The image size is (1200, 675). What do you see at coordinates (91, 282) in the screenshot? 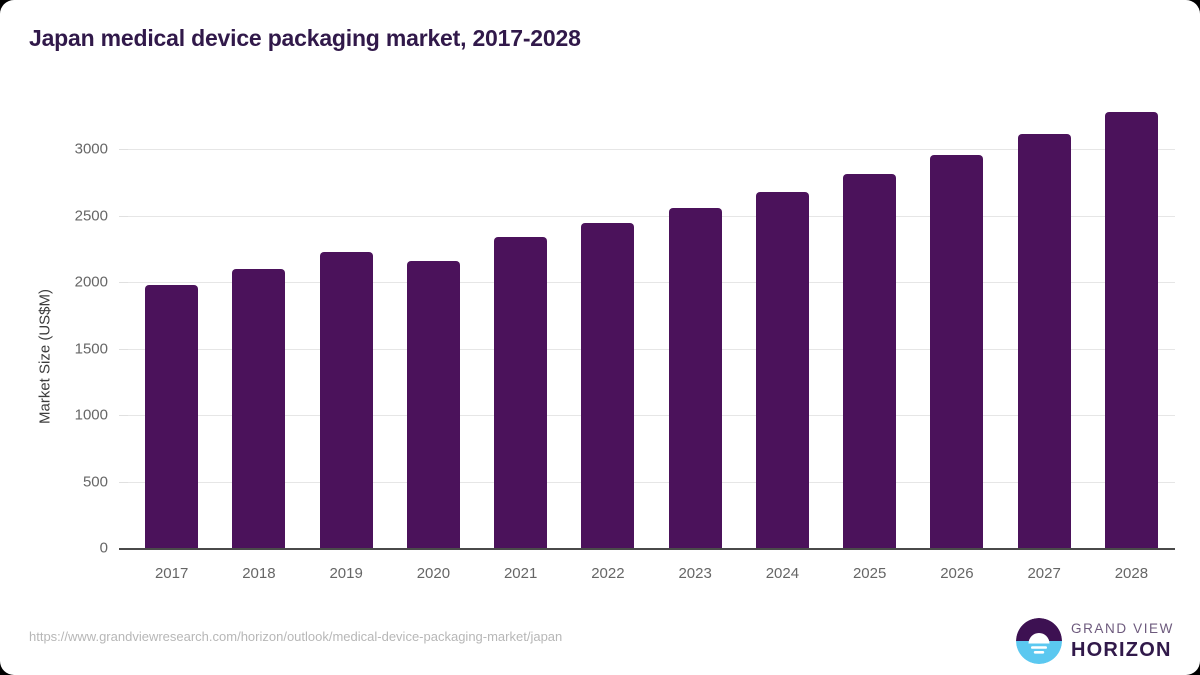
I see `y-axis-tick-label: 2000` at bounding box center [91, 282].